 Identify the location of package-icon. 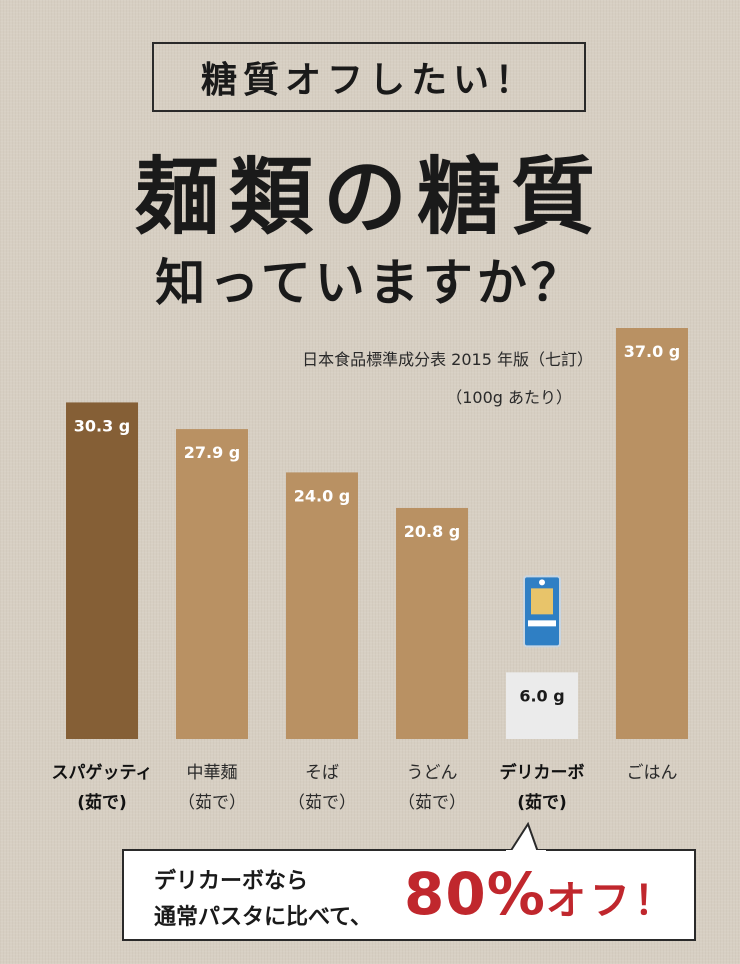
(542, 611).